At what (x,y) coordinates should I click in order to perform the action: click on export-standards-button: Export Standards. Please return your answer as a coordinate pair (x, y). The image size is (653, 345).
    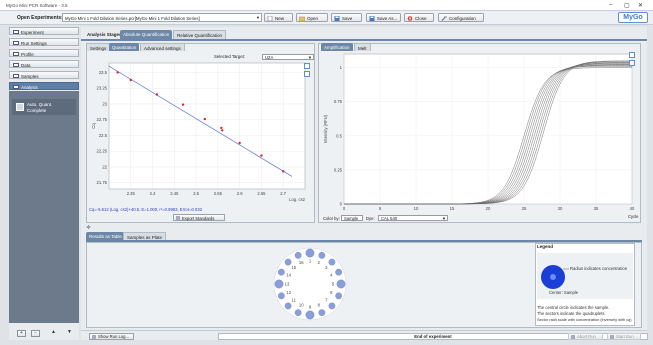
    Looking at the image, I should click on (199, 217).